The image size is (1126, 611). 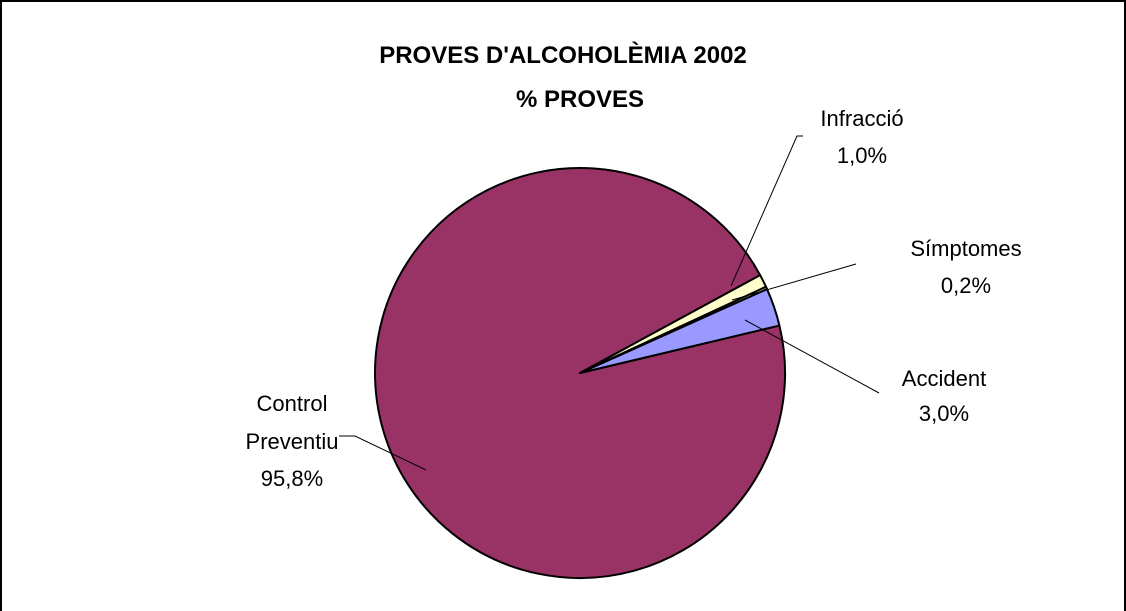 What do you see at coordinates (861, 137) in the screenshot?
I see `data-label-infraccio: Infracció 1,0%` at bounding box center [861, 137].